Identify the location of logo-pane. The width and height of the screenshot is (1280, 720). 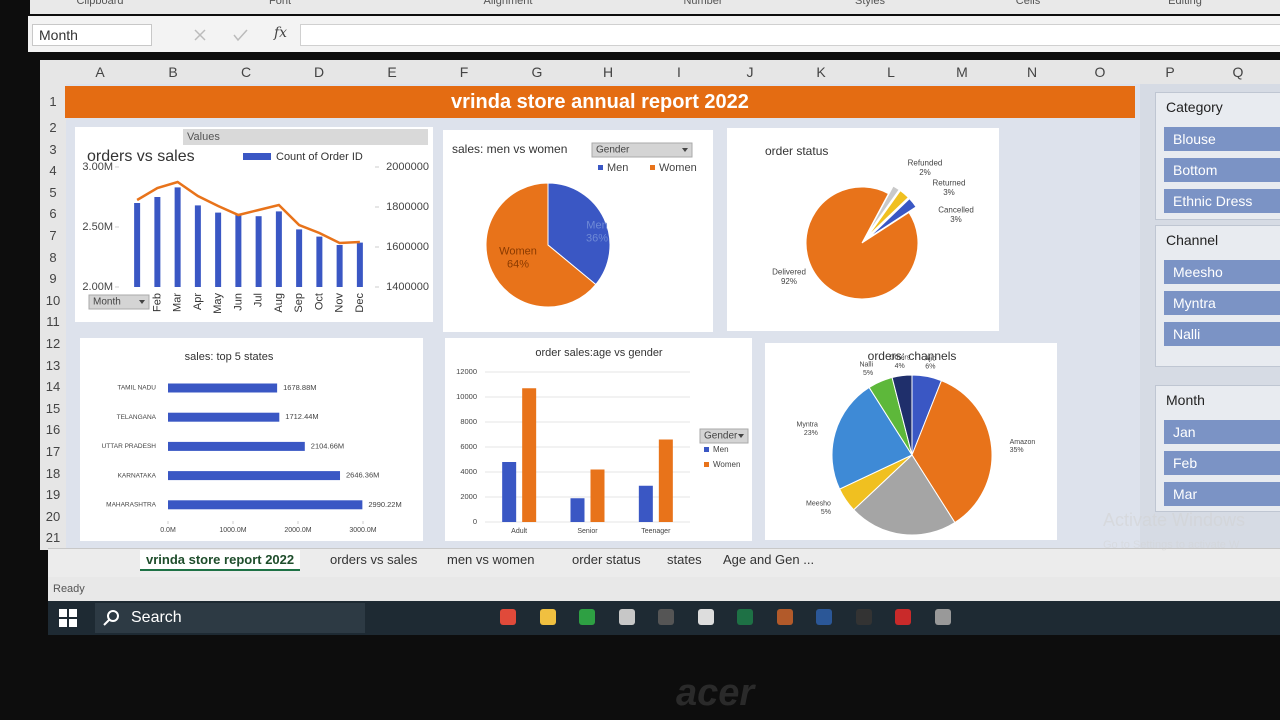
(63, 613).